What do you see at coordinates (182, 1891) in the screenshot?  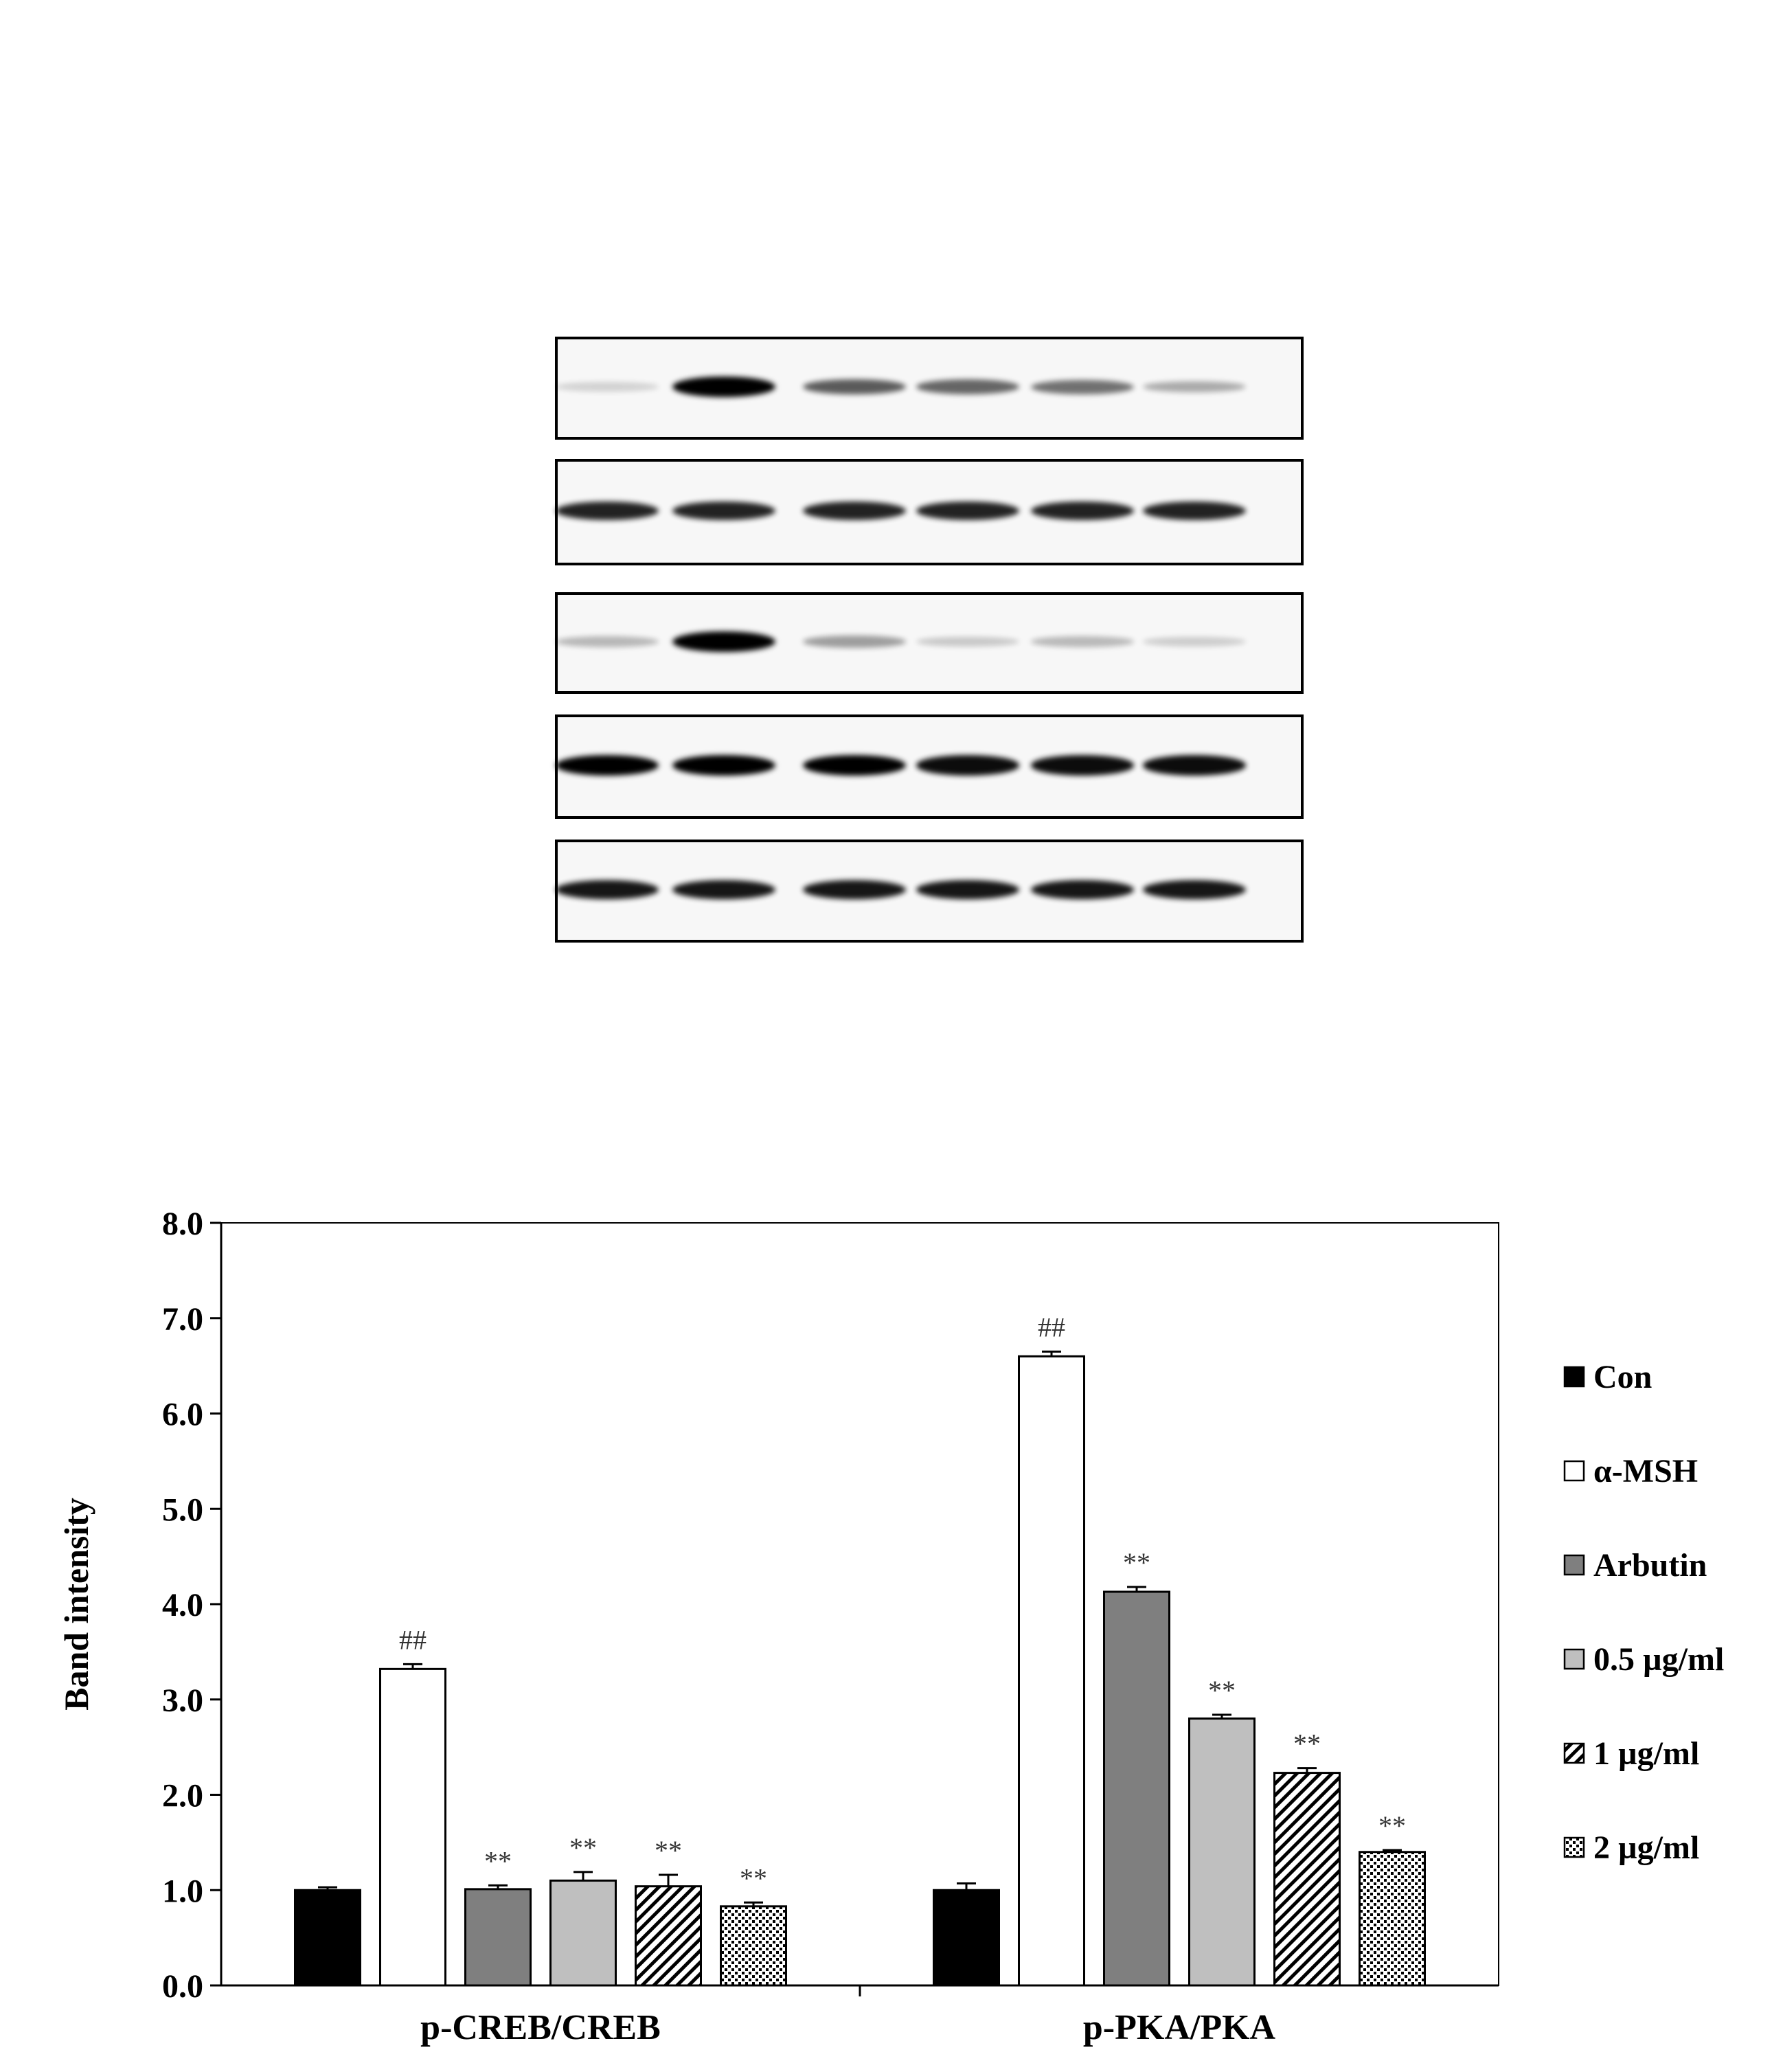 I see `y-tick-label: 1.0` at bounding box center [182, 1891].